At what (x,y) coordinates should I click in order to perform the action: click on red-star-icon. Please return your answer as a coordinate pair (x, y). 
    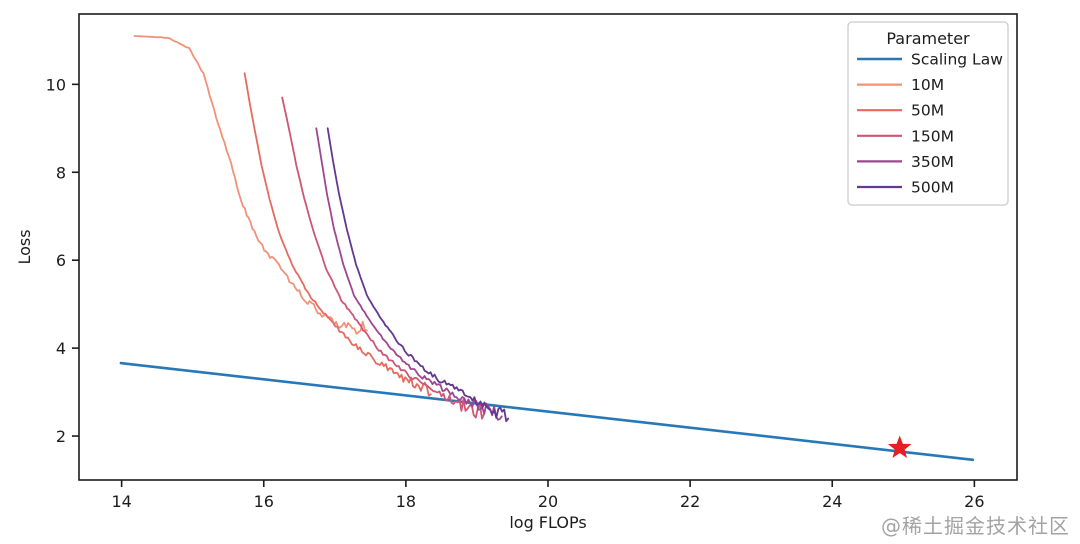
    Looking at the image, I should click on (899, 446).